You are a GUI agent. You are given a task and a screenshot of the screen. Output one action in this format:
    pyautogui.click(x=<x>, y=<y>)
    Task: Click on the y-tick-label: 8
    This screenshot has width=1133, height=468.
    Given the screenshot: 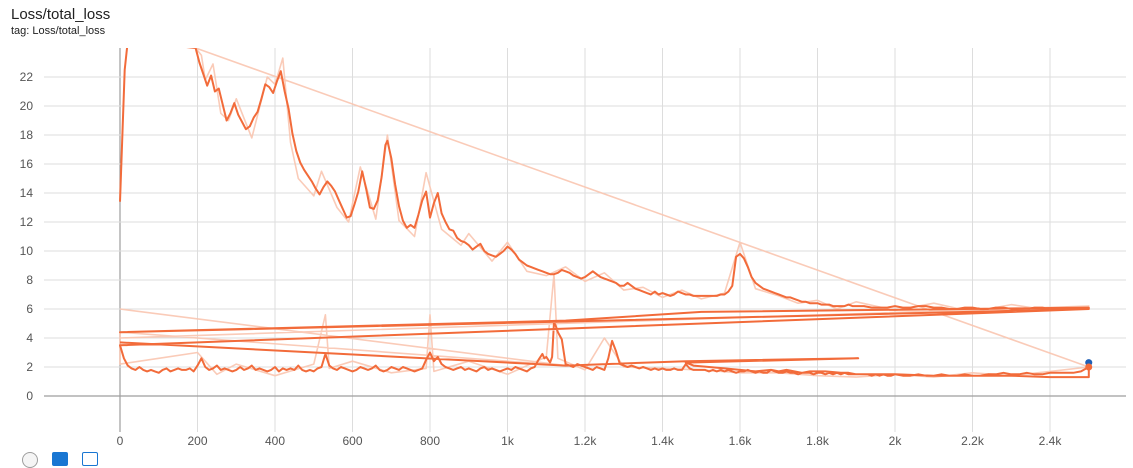 What is the action you would take?
    pyautogui.click(x=29, y=280)
    